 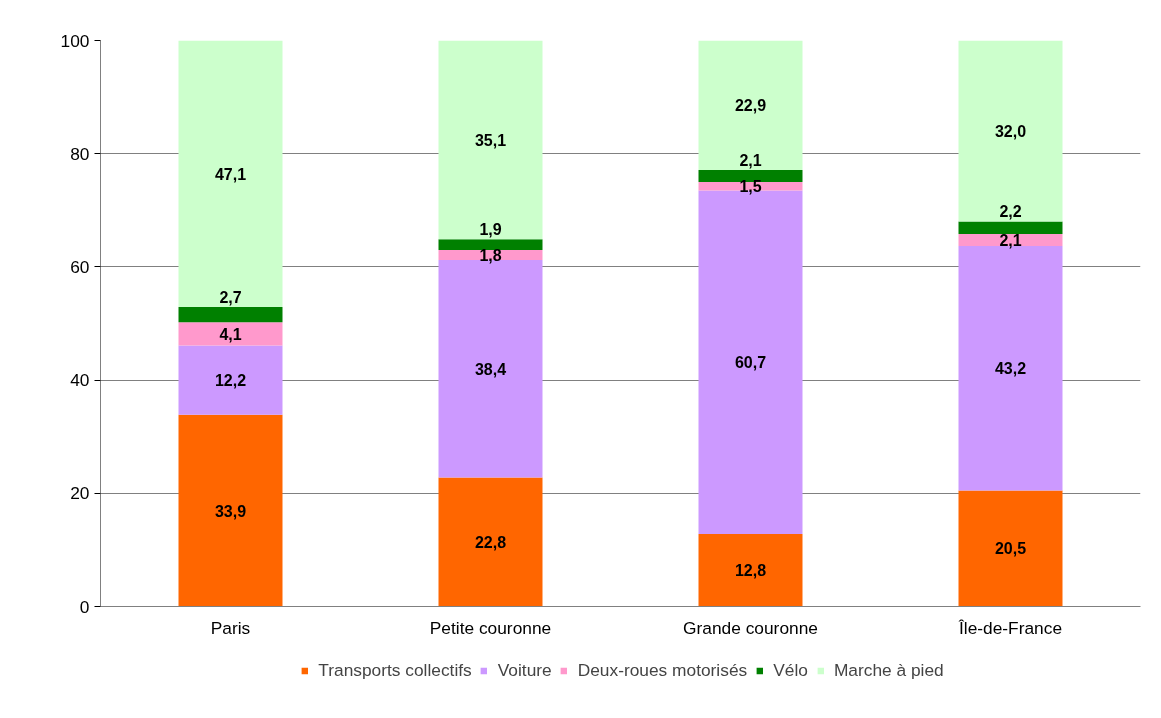 I want to click on data-label: 20,5, so click(x=1010, y=549).